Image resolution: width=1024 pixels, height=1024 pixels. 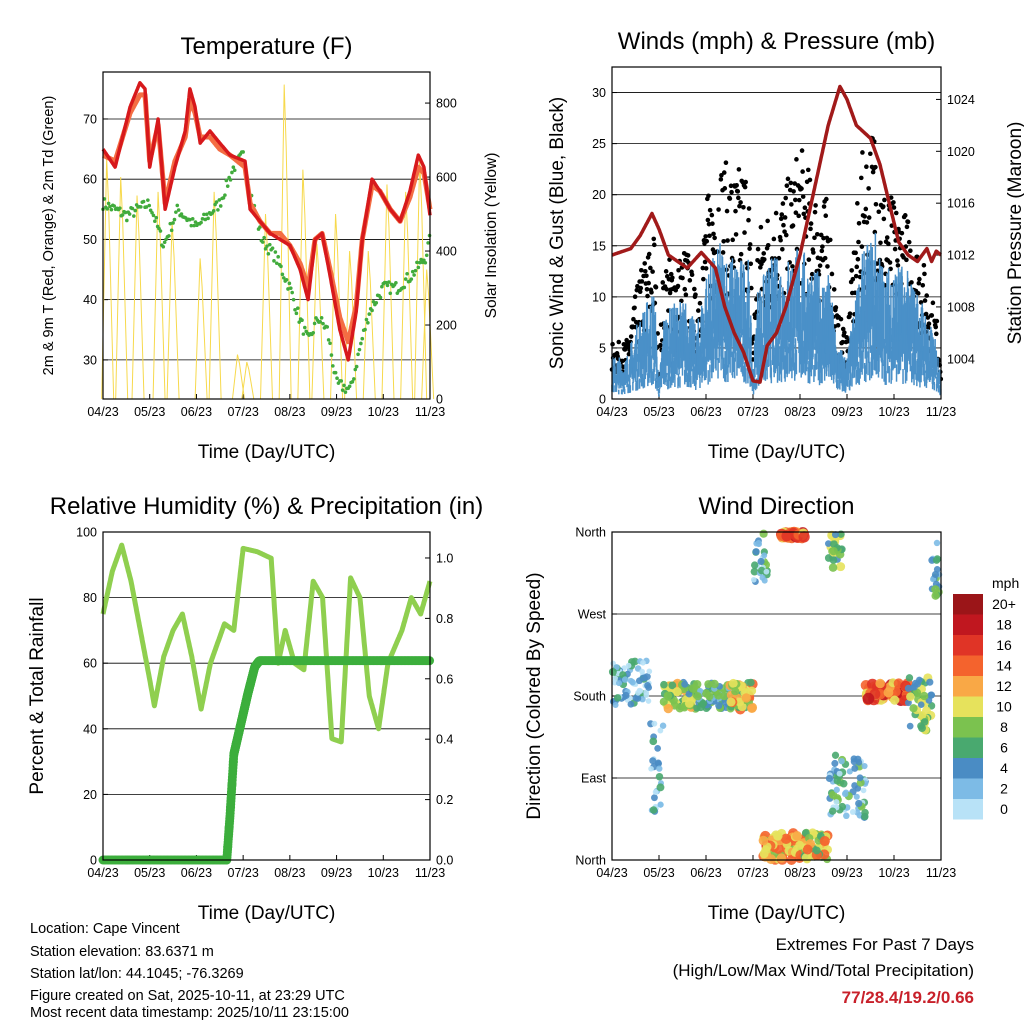 I want to click on legend-label: 20+, so click(x=1004, y=604).